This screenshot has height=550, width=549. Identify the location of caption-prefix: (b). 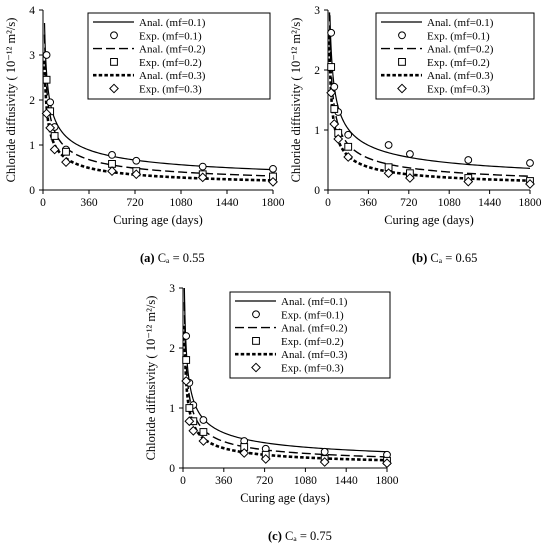
(419, 258).